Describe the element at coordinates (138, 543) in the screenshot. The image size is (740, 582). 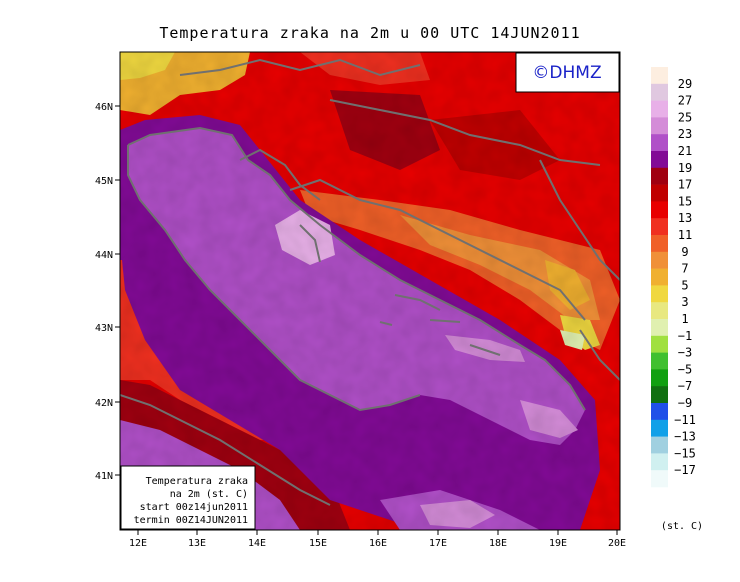
I see `lon-tick-label: 12E` at that location.